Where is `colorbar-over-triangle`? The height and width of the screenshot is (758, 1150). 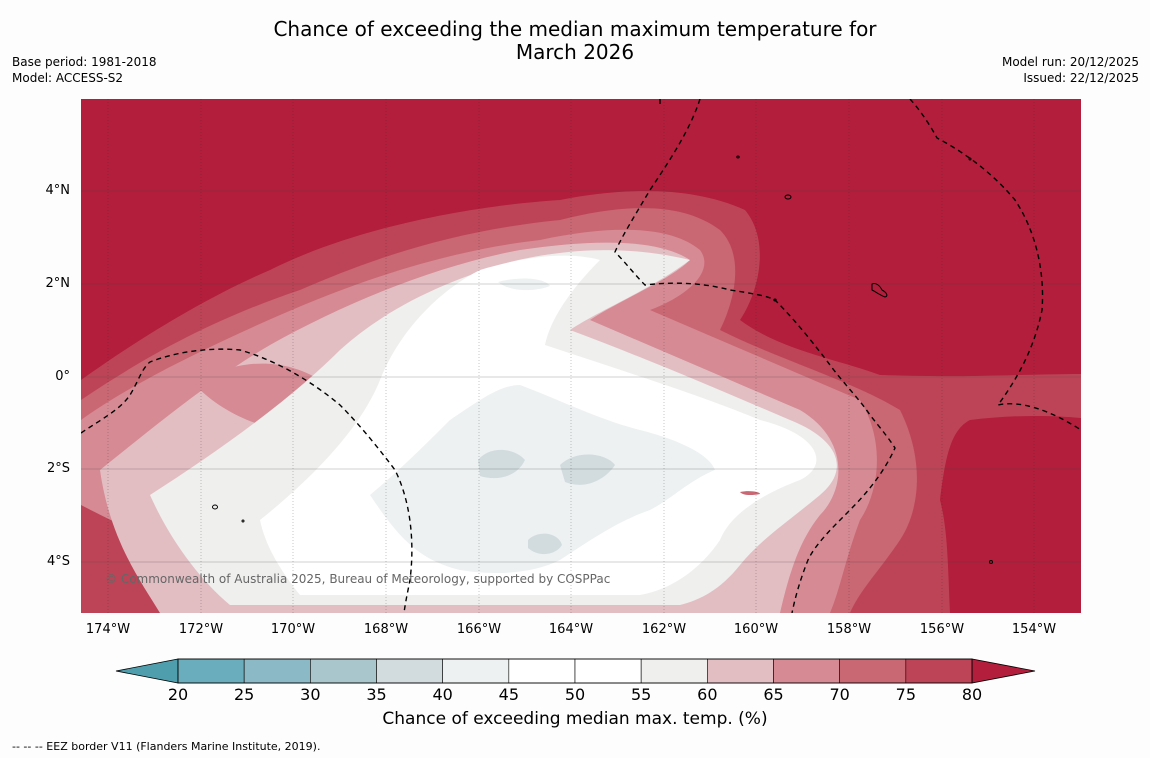 colorbar-over-triangle is located at coordinates (1003, 671).